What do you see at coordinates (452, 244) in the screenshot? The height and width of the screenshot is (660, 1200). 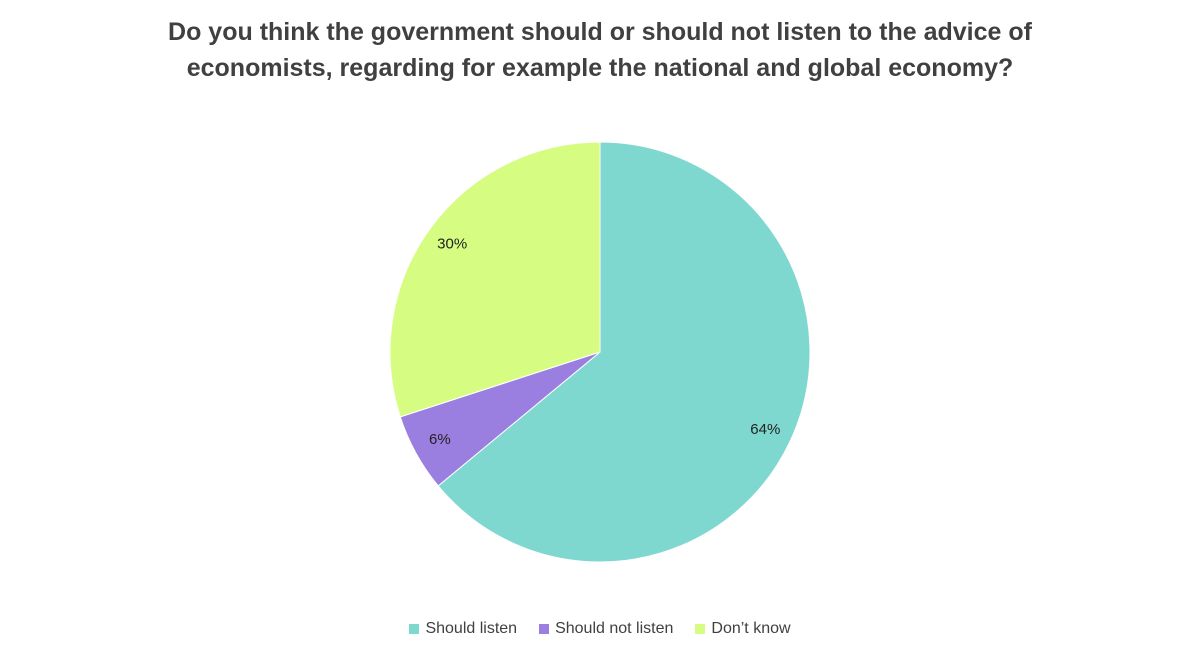 I see `data-label: 30%` at bounding box center [452, 244].